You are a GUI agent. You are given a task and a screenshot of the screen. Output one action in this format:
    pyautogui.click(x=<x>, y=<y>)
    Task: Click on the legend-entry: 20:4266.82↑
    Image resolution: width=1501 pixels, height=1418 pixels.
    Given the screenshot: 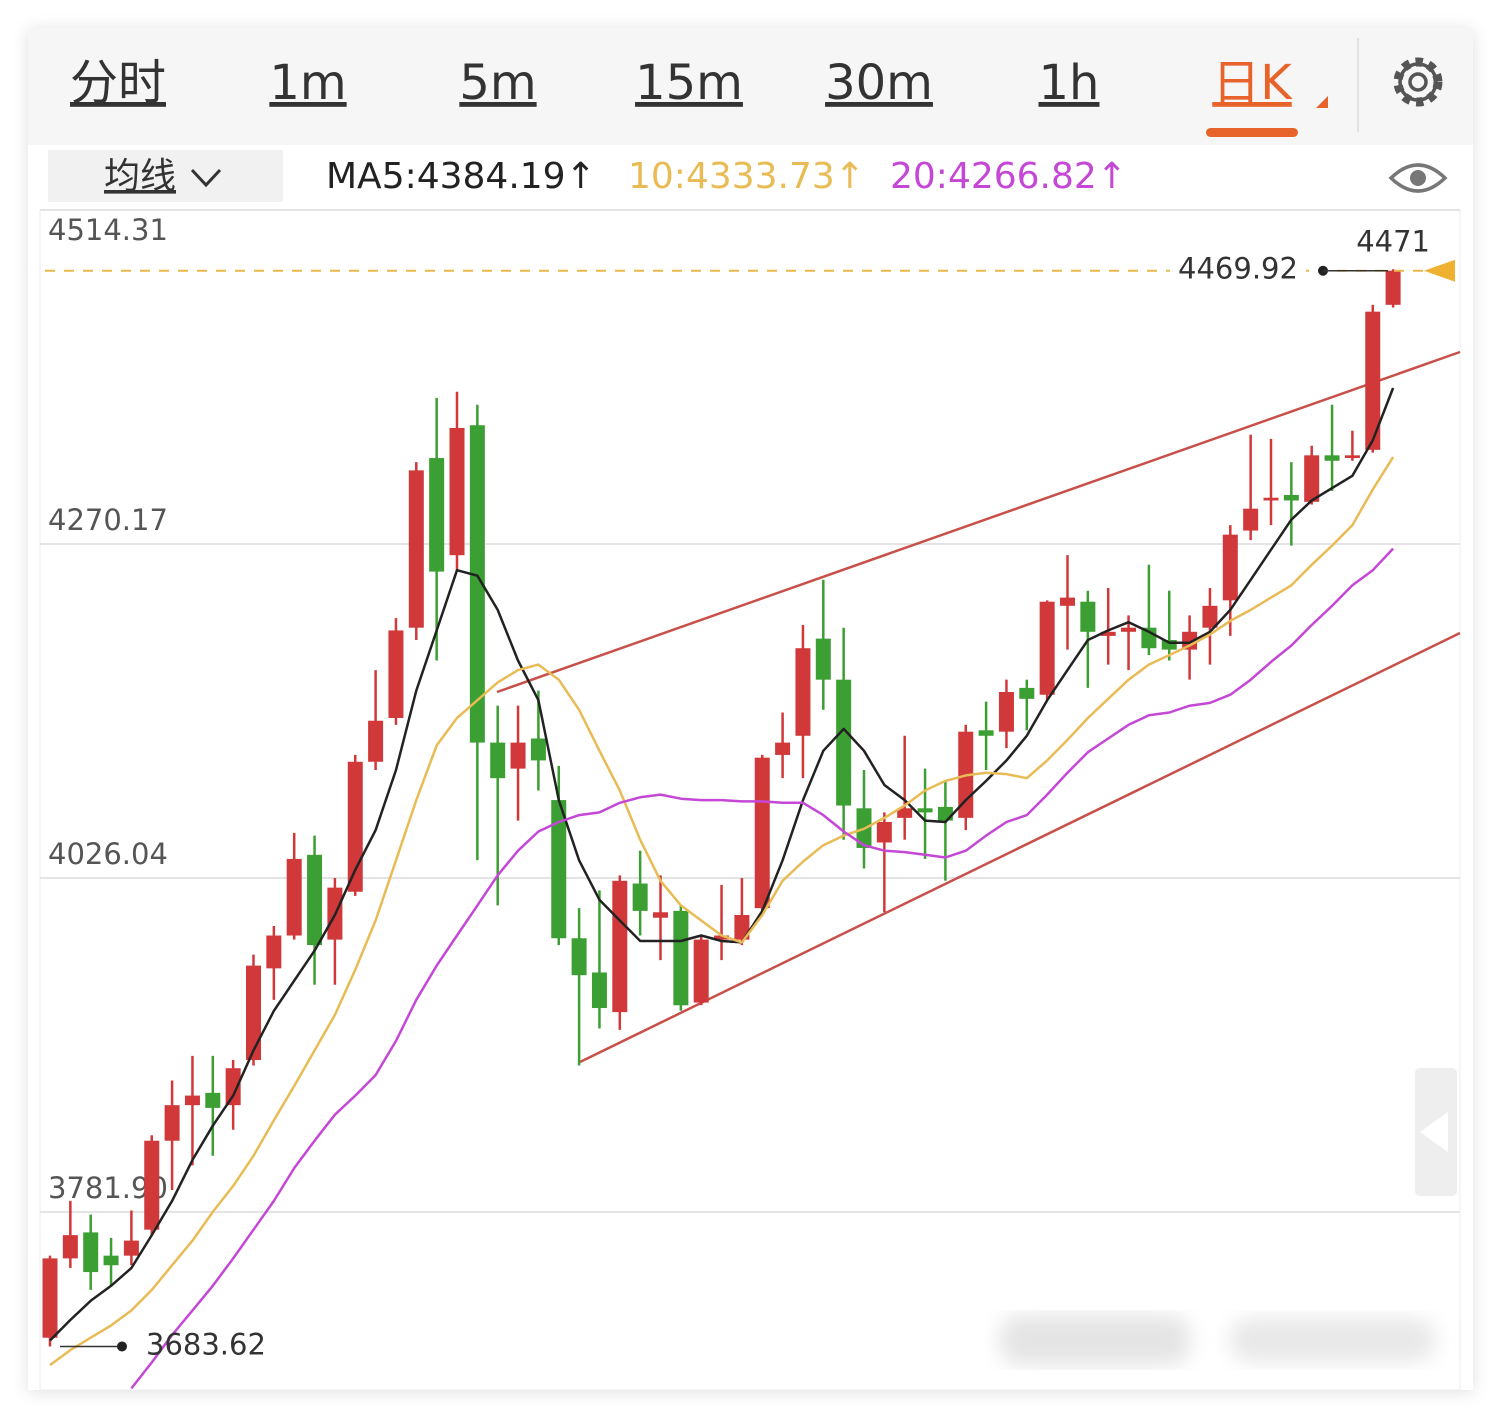 What is the action you would take?
    pyautogui.click(x=1008, y=176)
    